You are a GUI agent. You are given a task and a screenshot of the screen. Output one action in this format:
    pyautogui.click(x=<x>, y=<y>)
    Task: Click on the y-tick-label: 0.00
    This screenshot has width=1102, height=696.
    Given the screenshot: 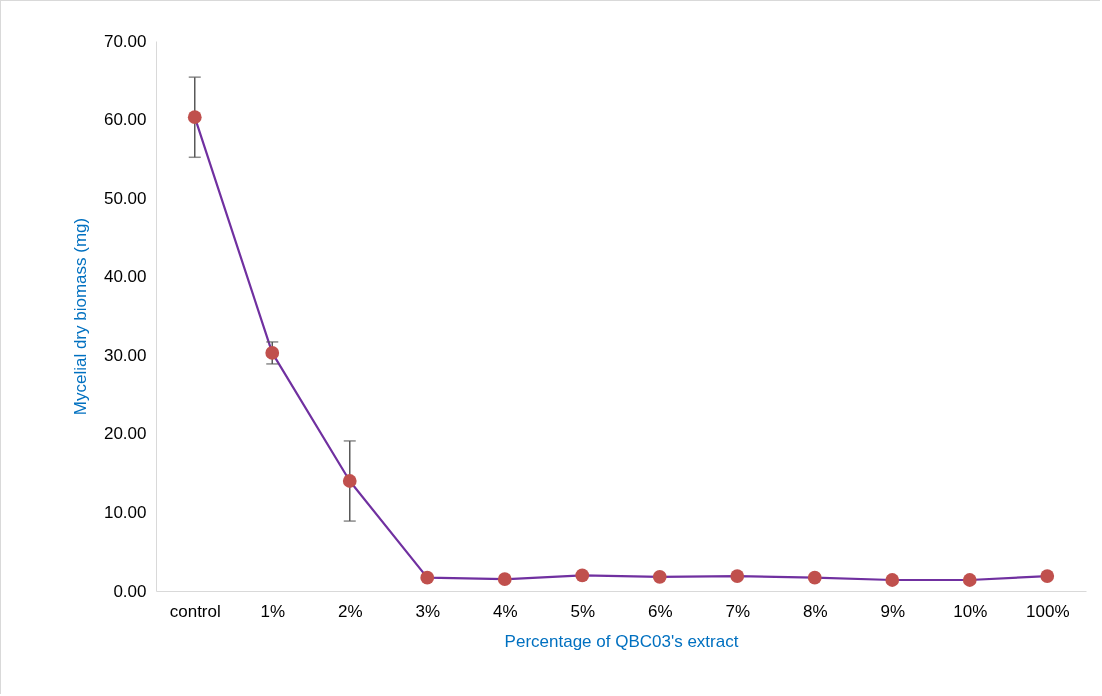 What is the action you would take?
    pyautogui.click(x=130, y=591)
    